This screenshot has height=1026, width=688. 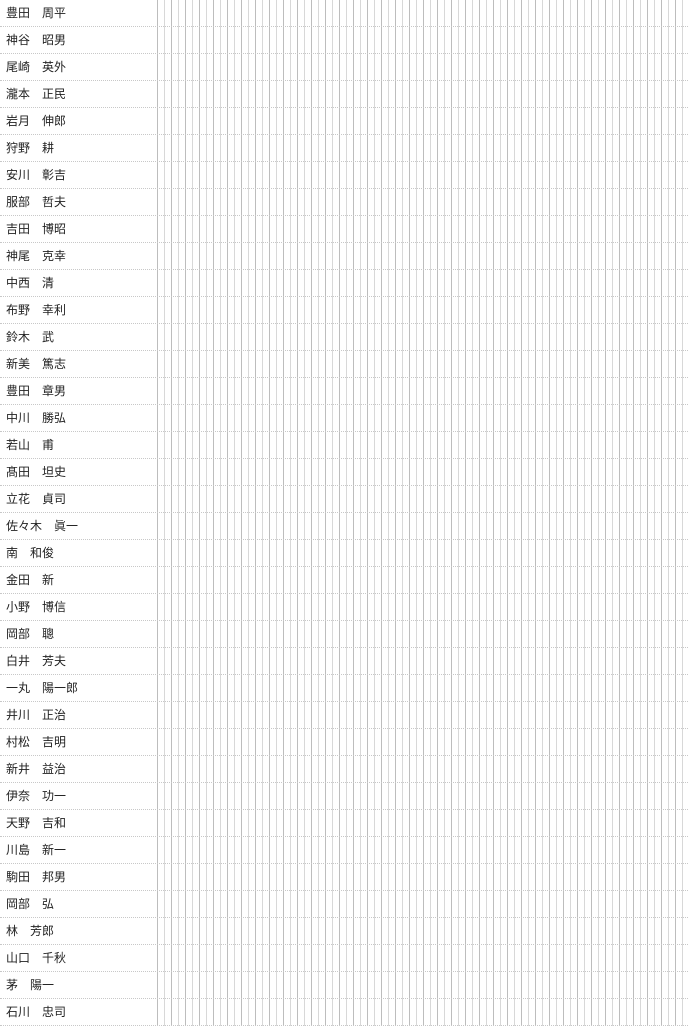 What do you see at coordinates (344, 445) in the screenshot?
I see `gantt-row: 若山 甫` at bounding box center [344, 445].